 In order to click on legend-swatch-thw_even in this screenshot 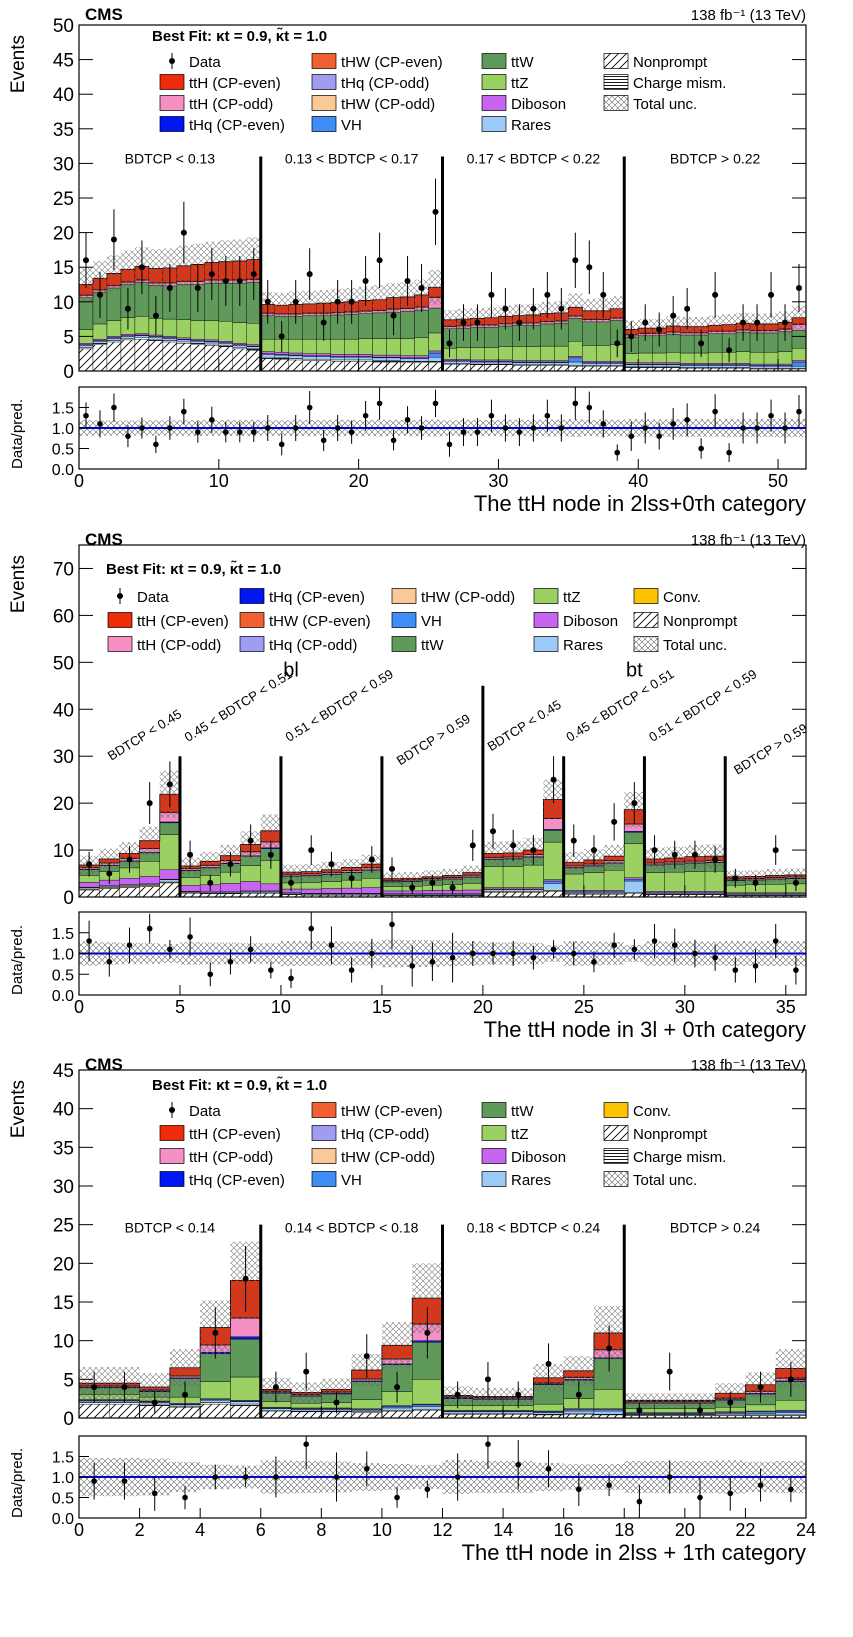, I will do `click(324, 1110)`.